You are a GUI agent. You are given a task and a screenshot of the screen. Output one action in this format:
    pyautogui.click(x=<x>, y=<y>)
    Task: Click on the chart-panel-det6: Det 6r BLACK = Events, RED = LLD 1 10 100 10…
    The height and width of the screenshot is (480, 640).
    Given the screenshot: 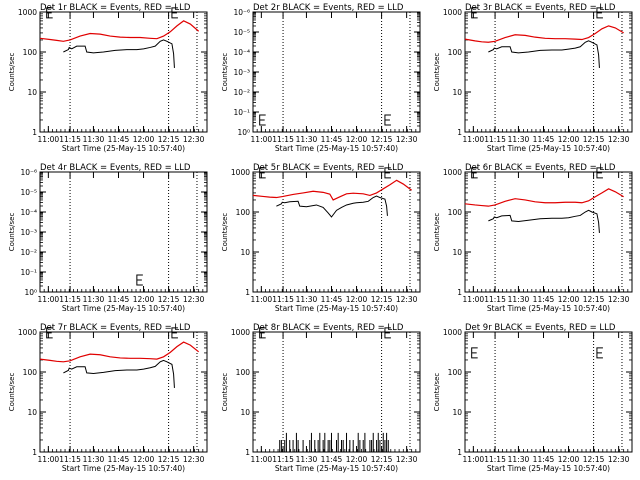 What is the action you would take?
    pyautogui.click(x=533, y=238)
    